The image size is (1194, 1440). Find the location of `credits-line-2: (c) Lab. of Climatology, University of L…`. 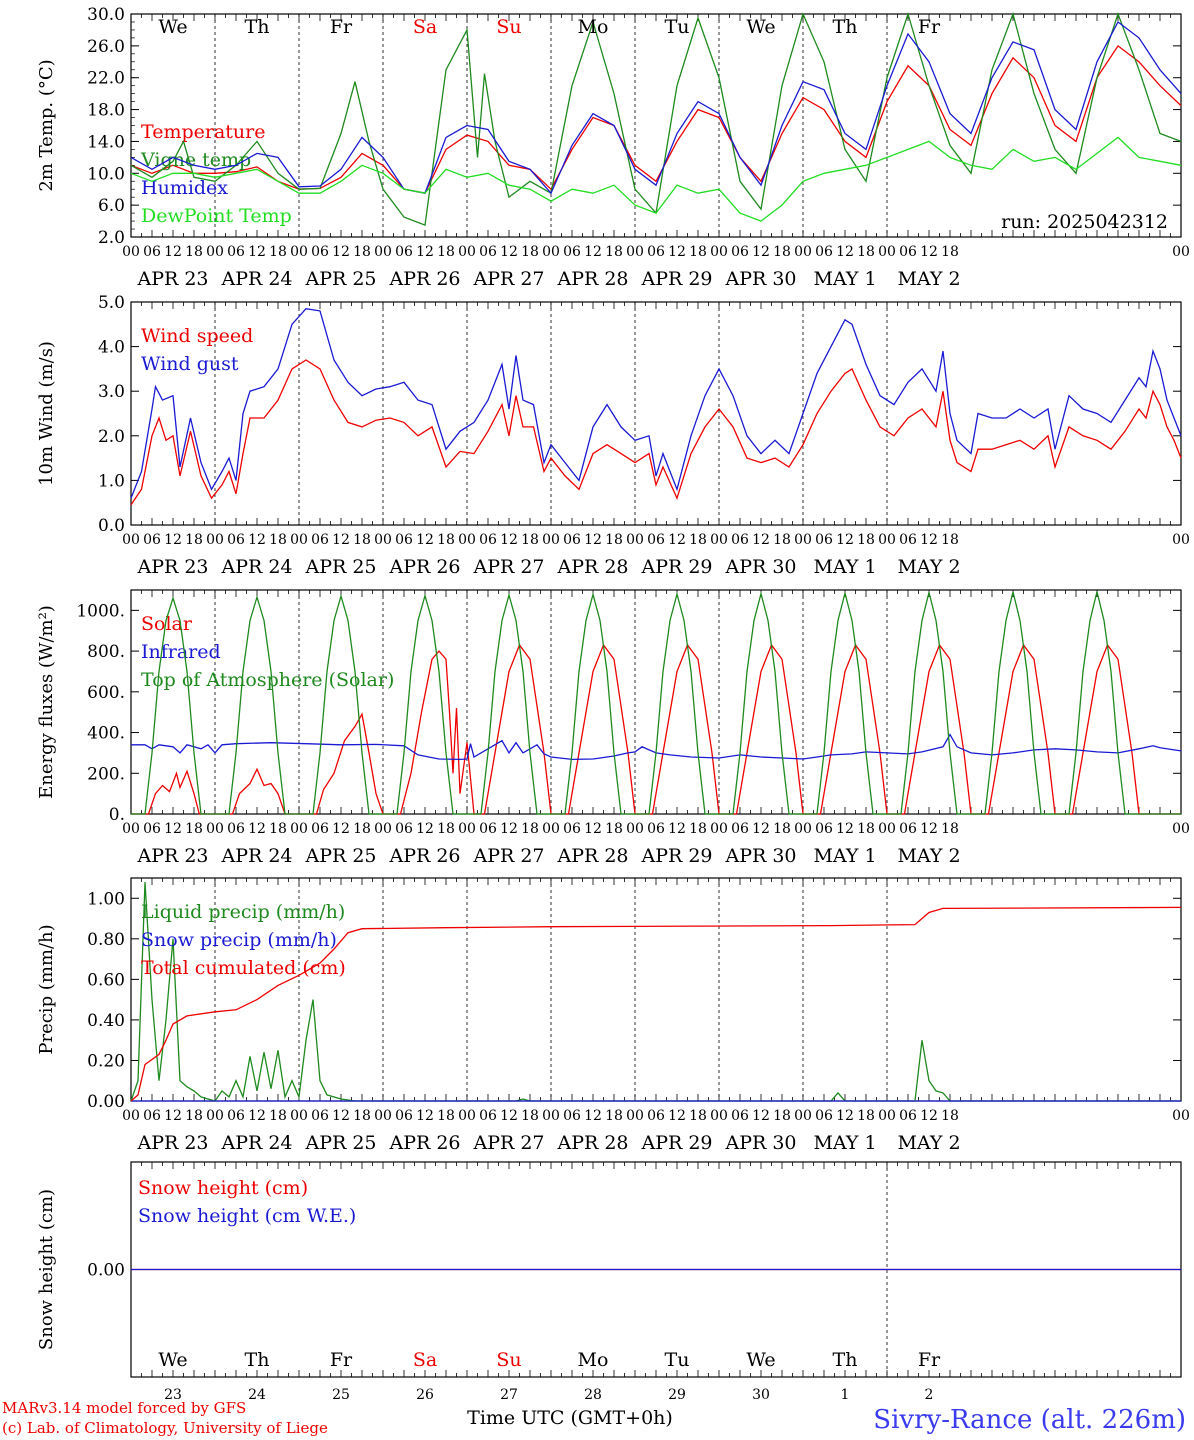

credits-line-2: (c) Lab. of Climatology, University of L… is located at coordinates (165, 1428).